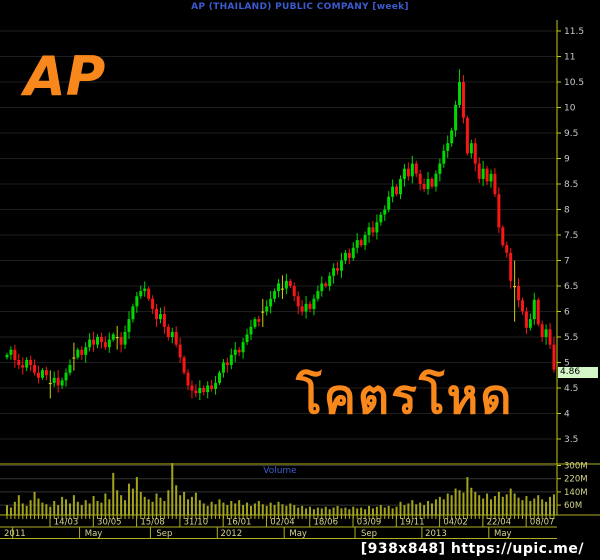  What do you see at coordinates (571, 389) in the screenshot?
I see `price-tick-label: 4.5` at bounding box center [571, 389].